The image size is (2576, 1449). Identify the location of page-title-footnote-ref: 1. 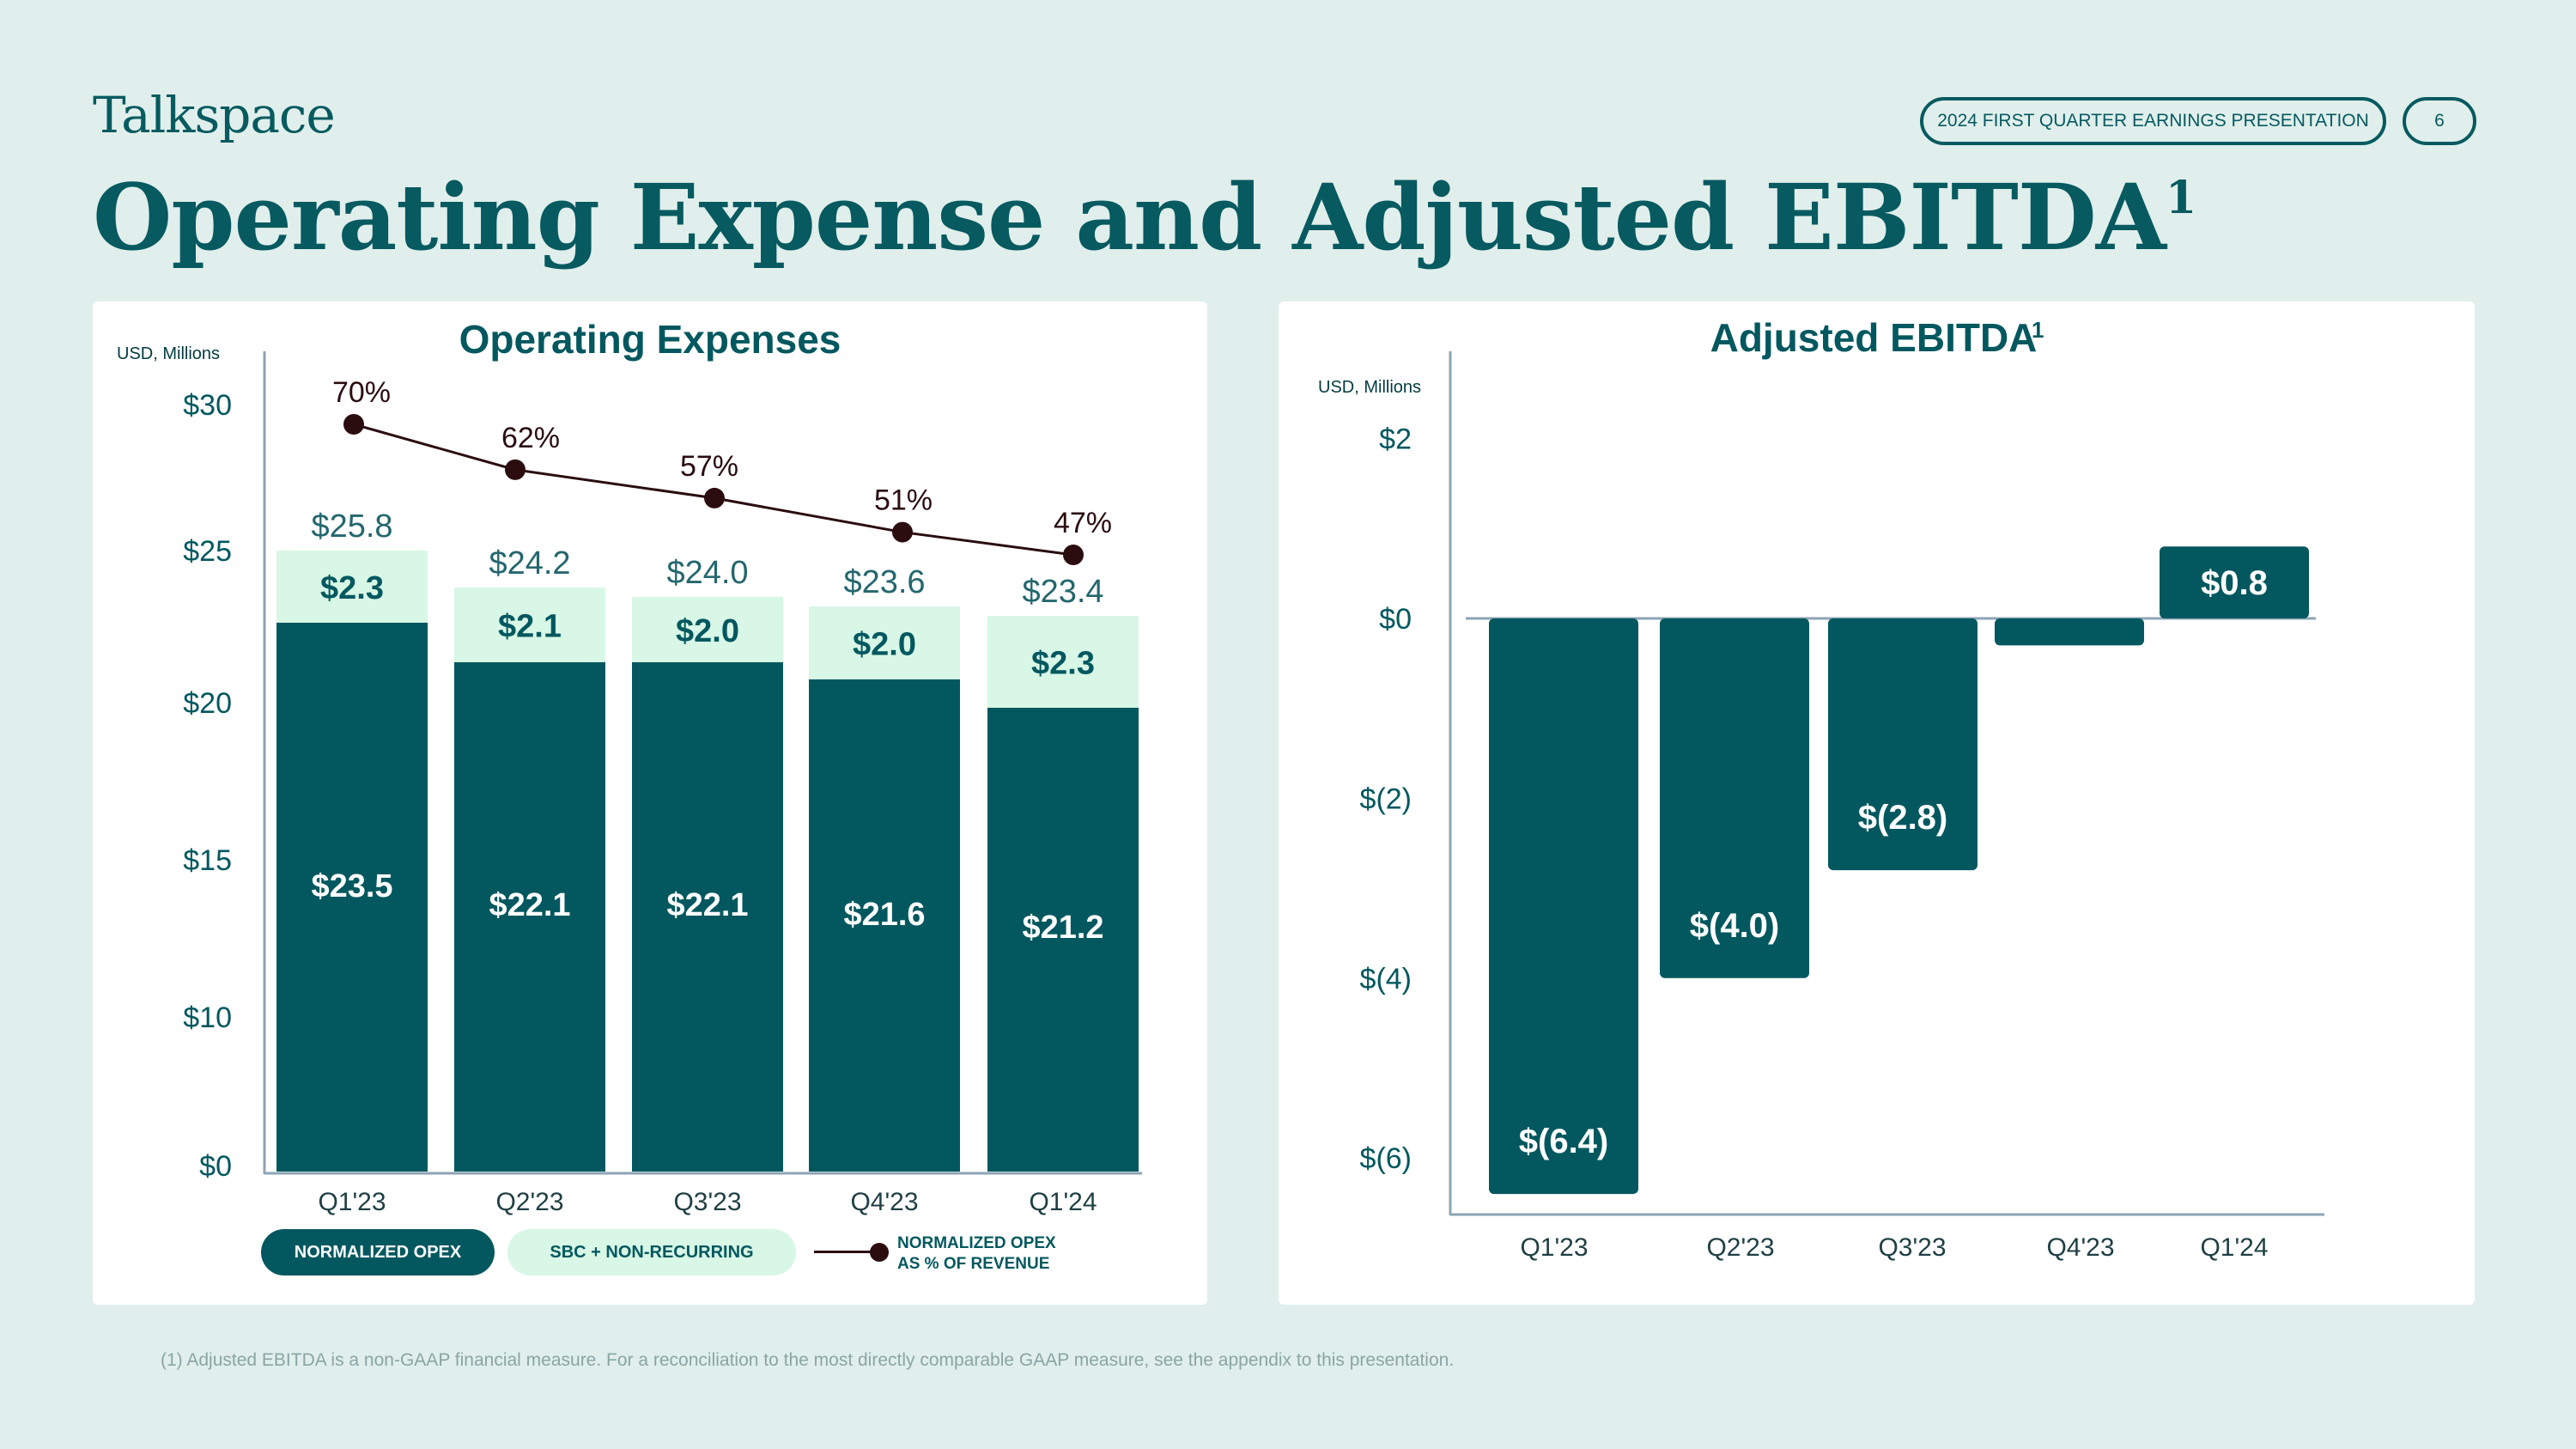
(2181, 198).